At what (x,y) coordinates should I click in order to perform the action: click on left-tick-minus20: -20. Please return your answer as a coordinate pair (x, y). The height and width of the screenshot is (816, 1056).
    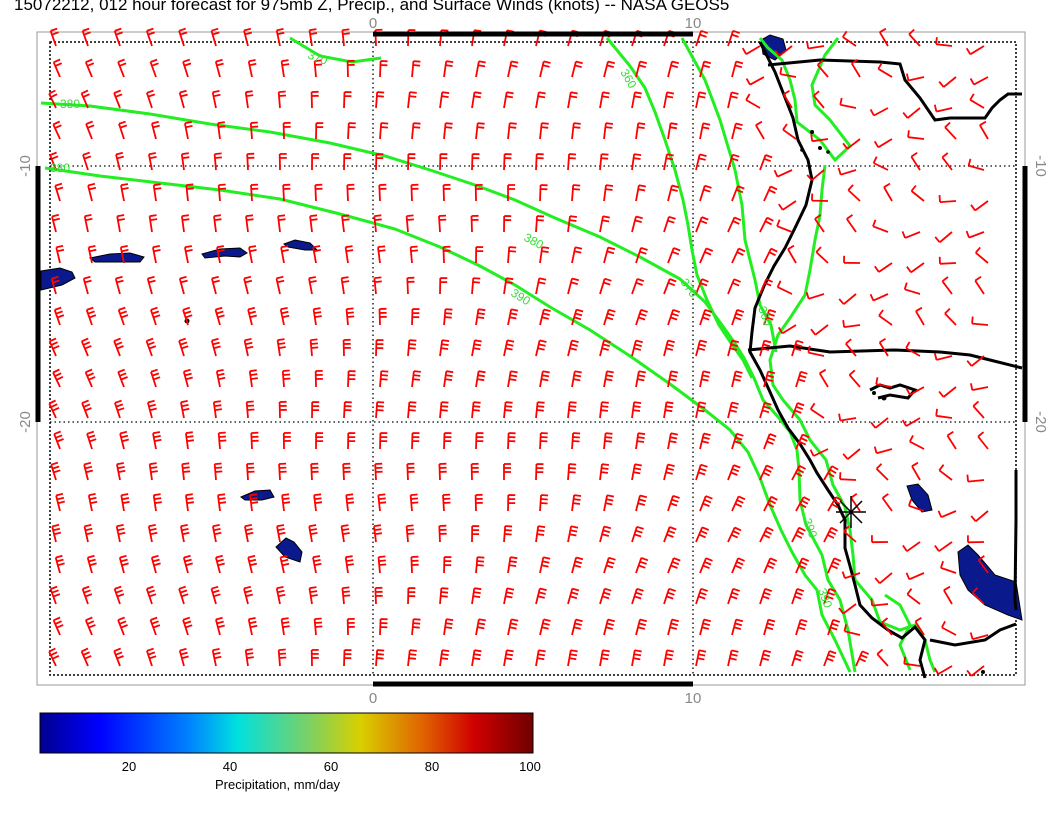
    Looking at the image, I should click on (25, 422).